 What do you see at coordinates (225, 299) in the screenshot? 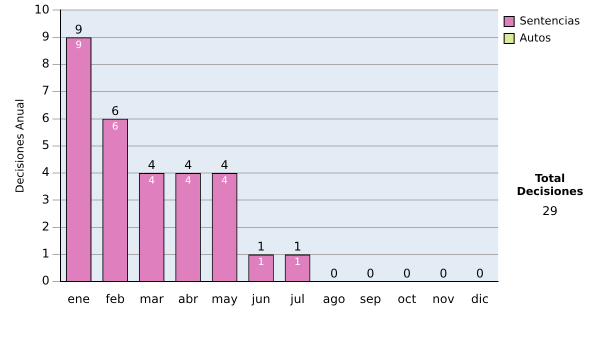
I see `x-tick-label: may` at bounding box center [225, 299].